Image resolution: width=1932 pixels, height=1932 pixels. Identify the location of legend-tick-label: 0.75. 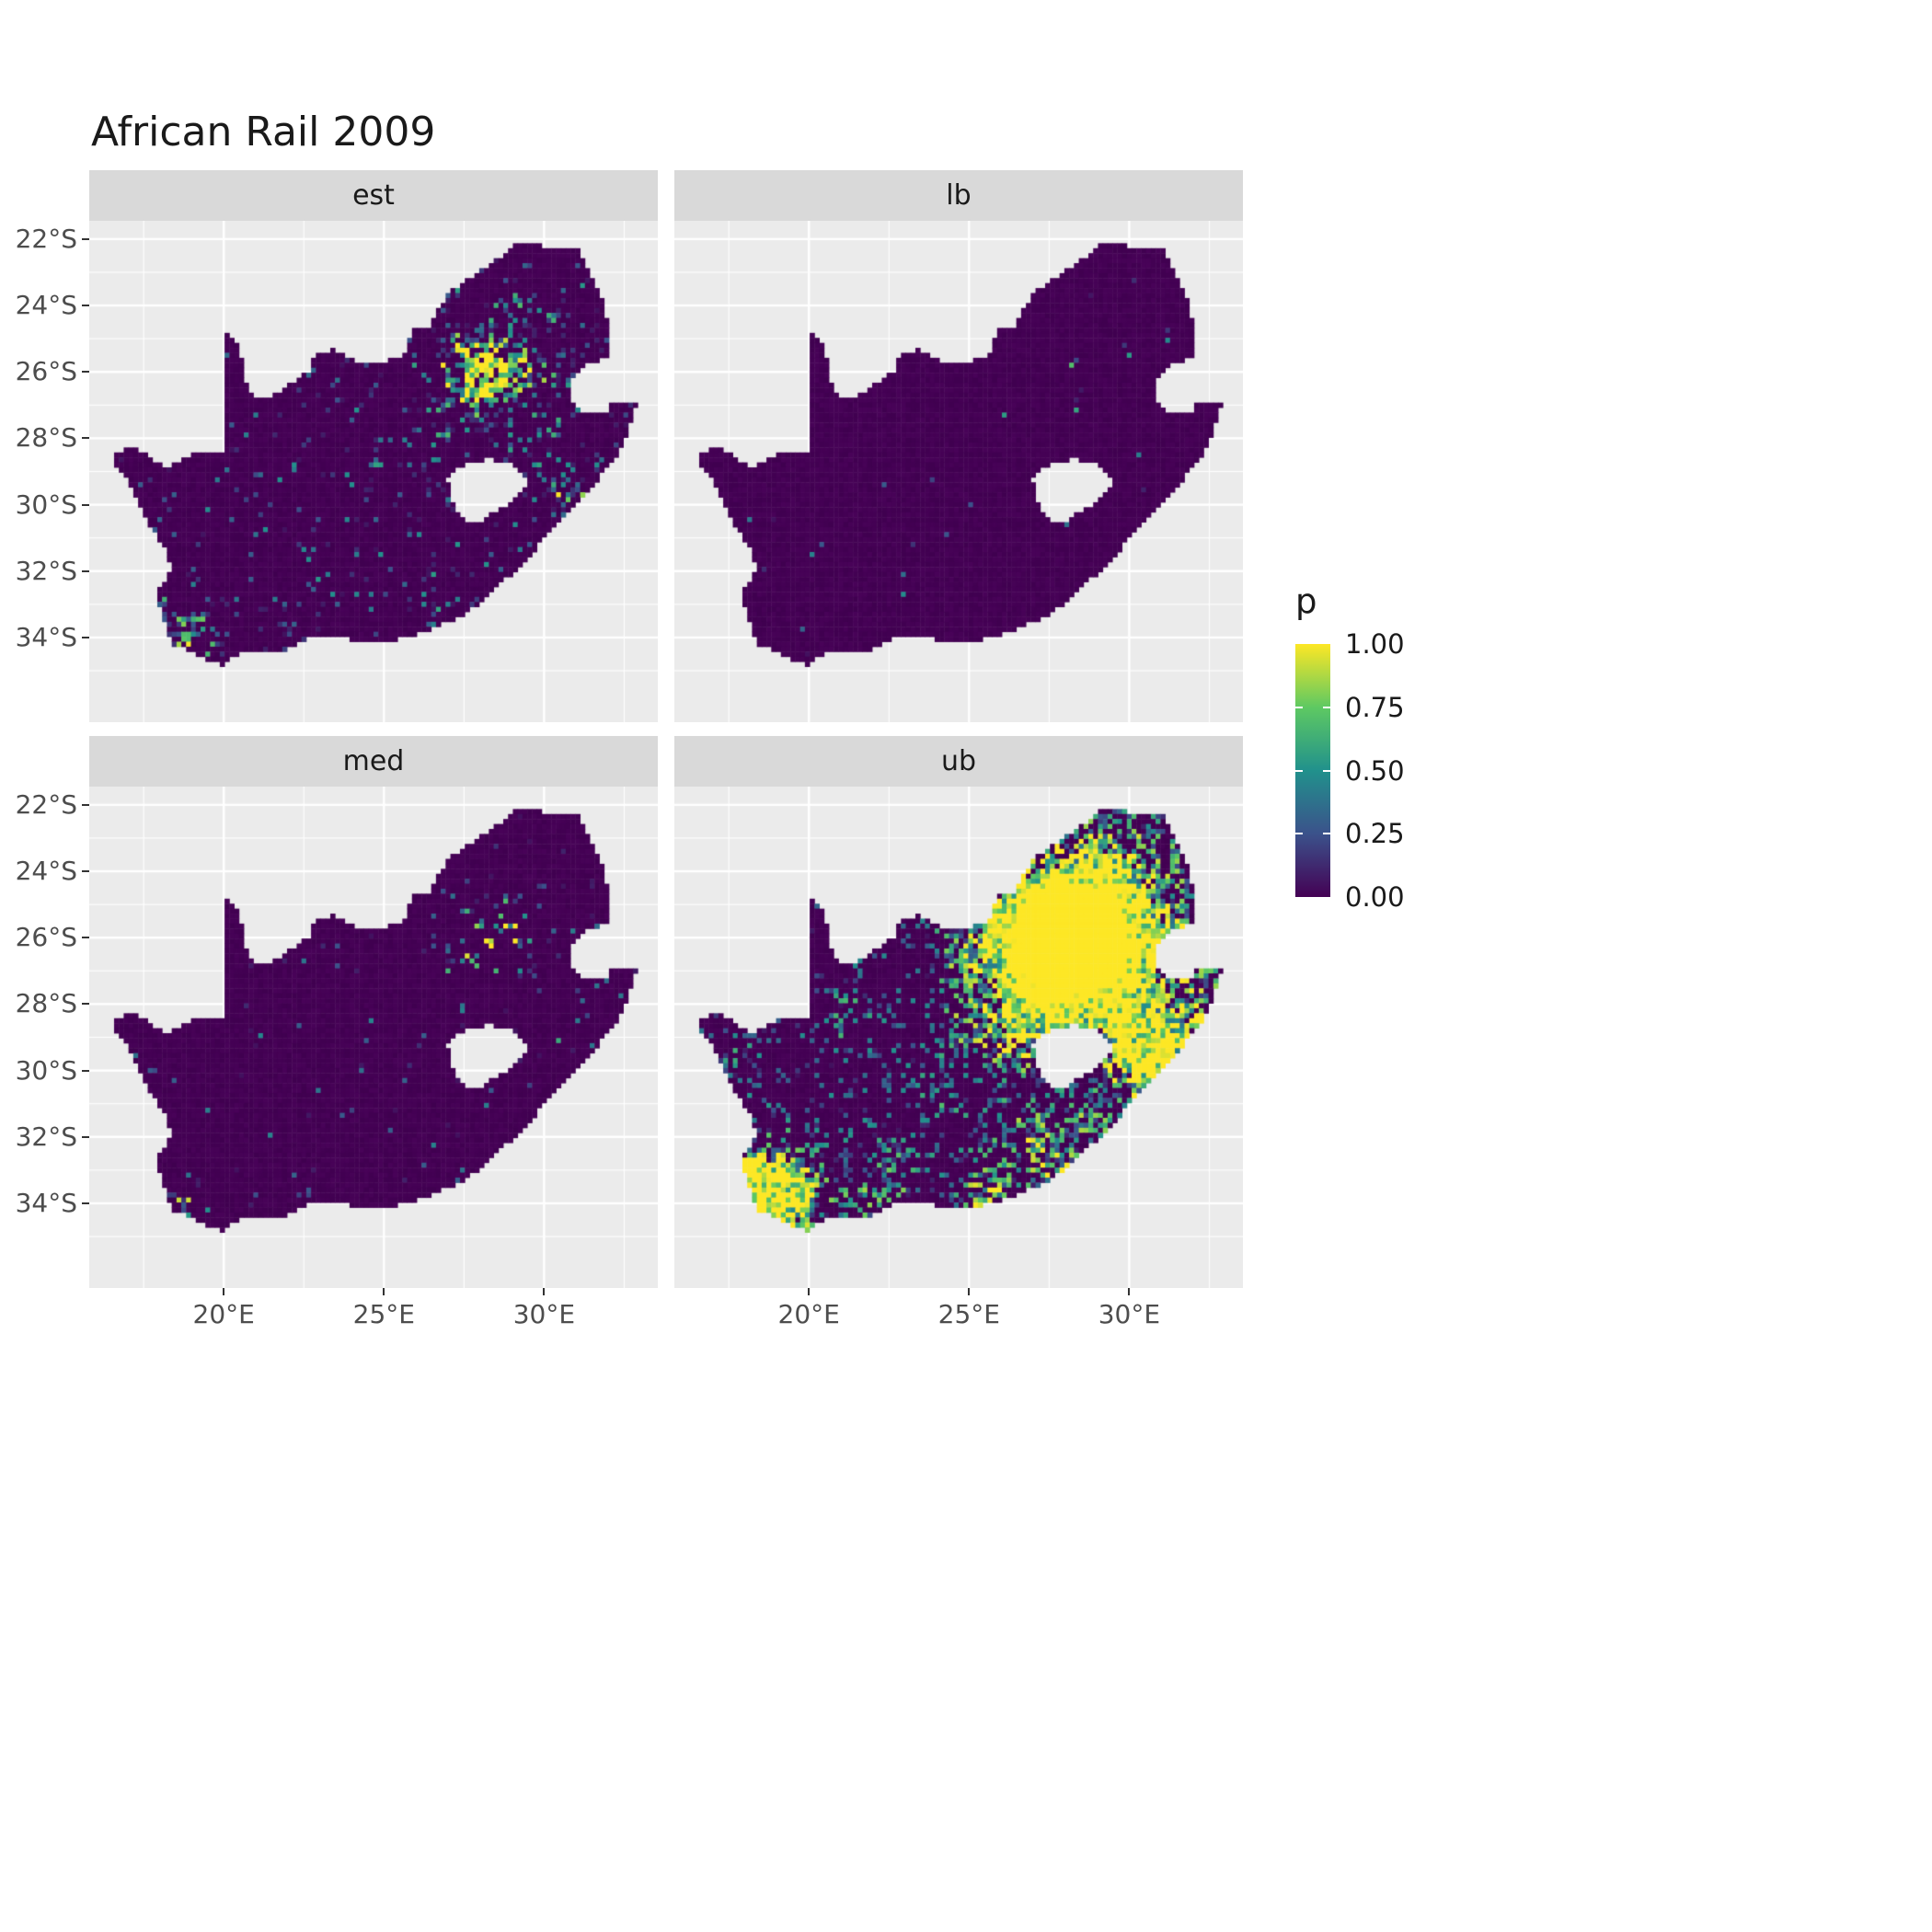
(1375, 707).